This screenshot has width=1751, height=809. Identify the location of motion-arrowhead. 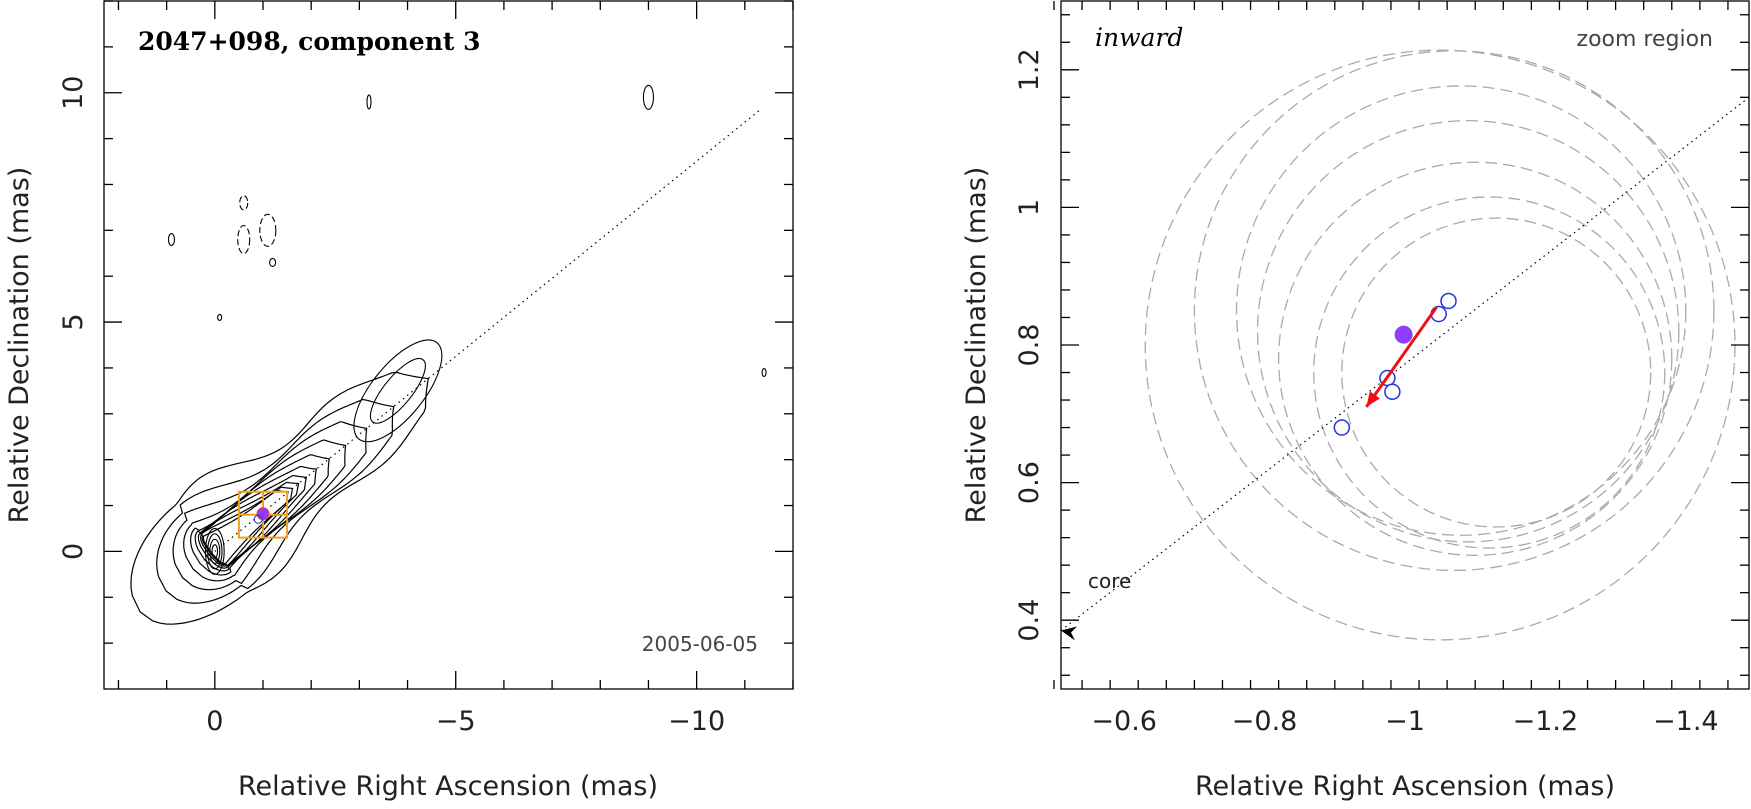
(1373, 399).